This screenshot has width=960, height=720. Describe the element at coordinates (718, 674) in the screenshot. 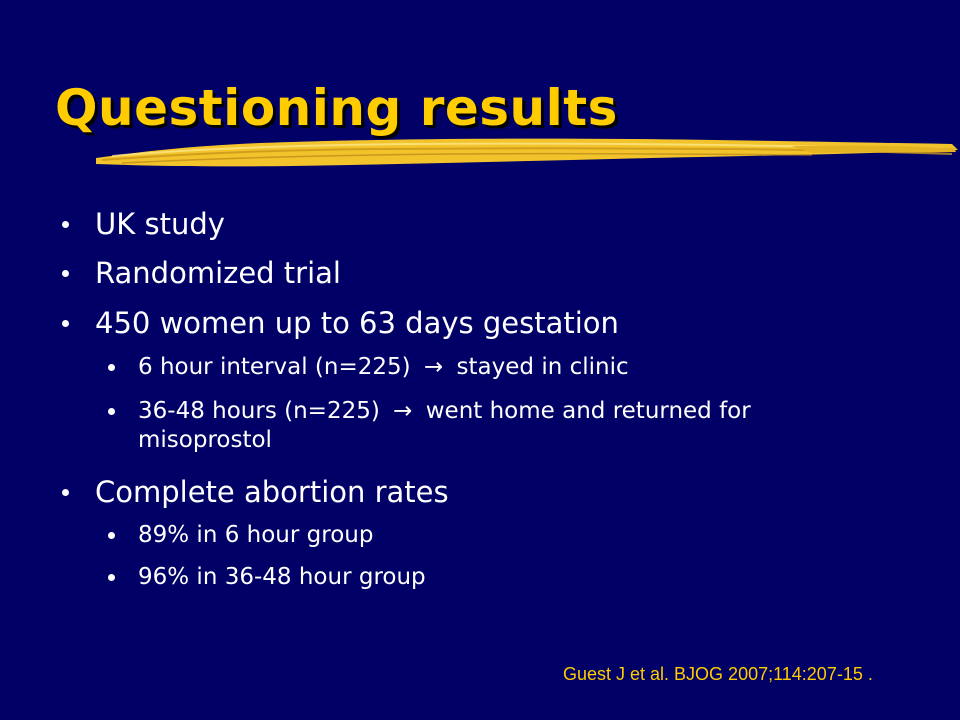

I see `citation: Guest J et al. BJOG 2007;114:207-15 .` at that location.